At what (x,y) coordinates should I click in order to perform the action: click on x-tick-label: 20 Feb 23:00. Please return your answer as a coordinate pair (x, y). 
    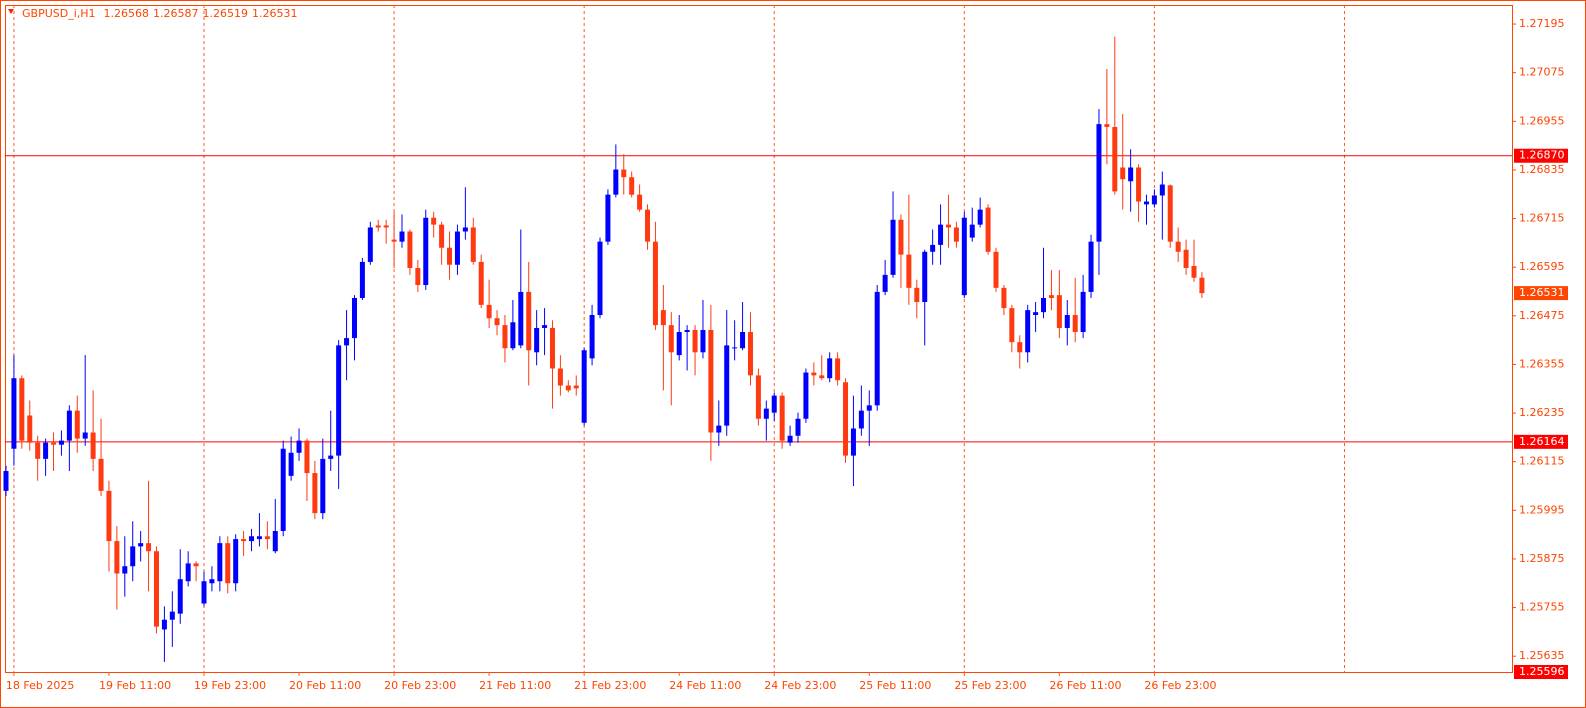
    Looking at the image, I should click on (420, 685).